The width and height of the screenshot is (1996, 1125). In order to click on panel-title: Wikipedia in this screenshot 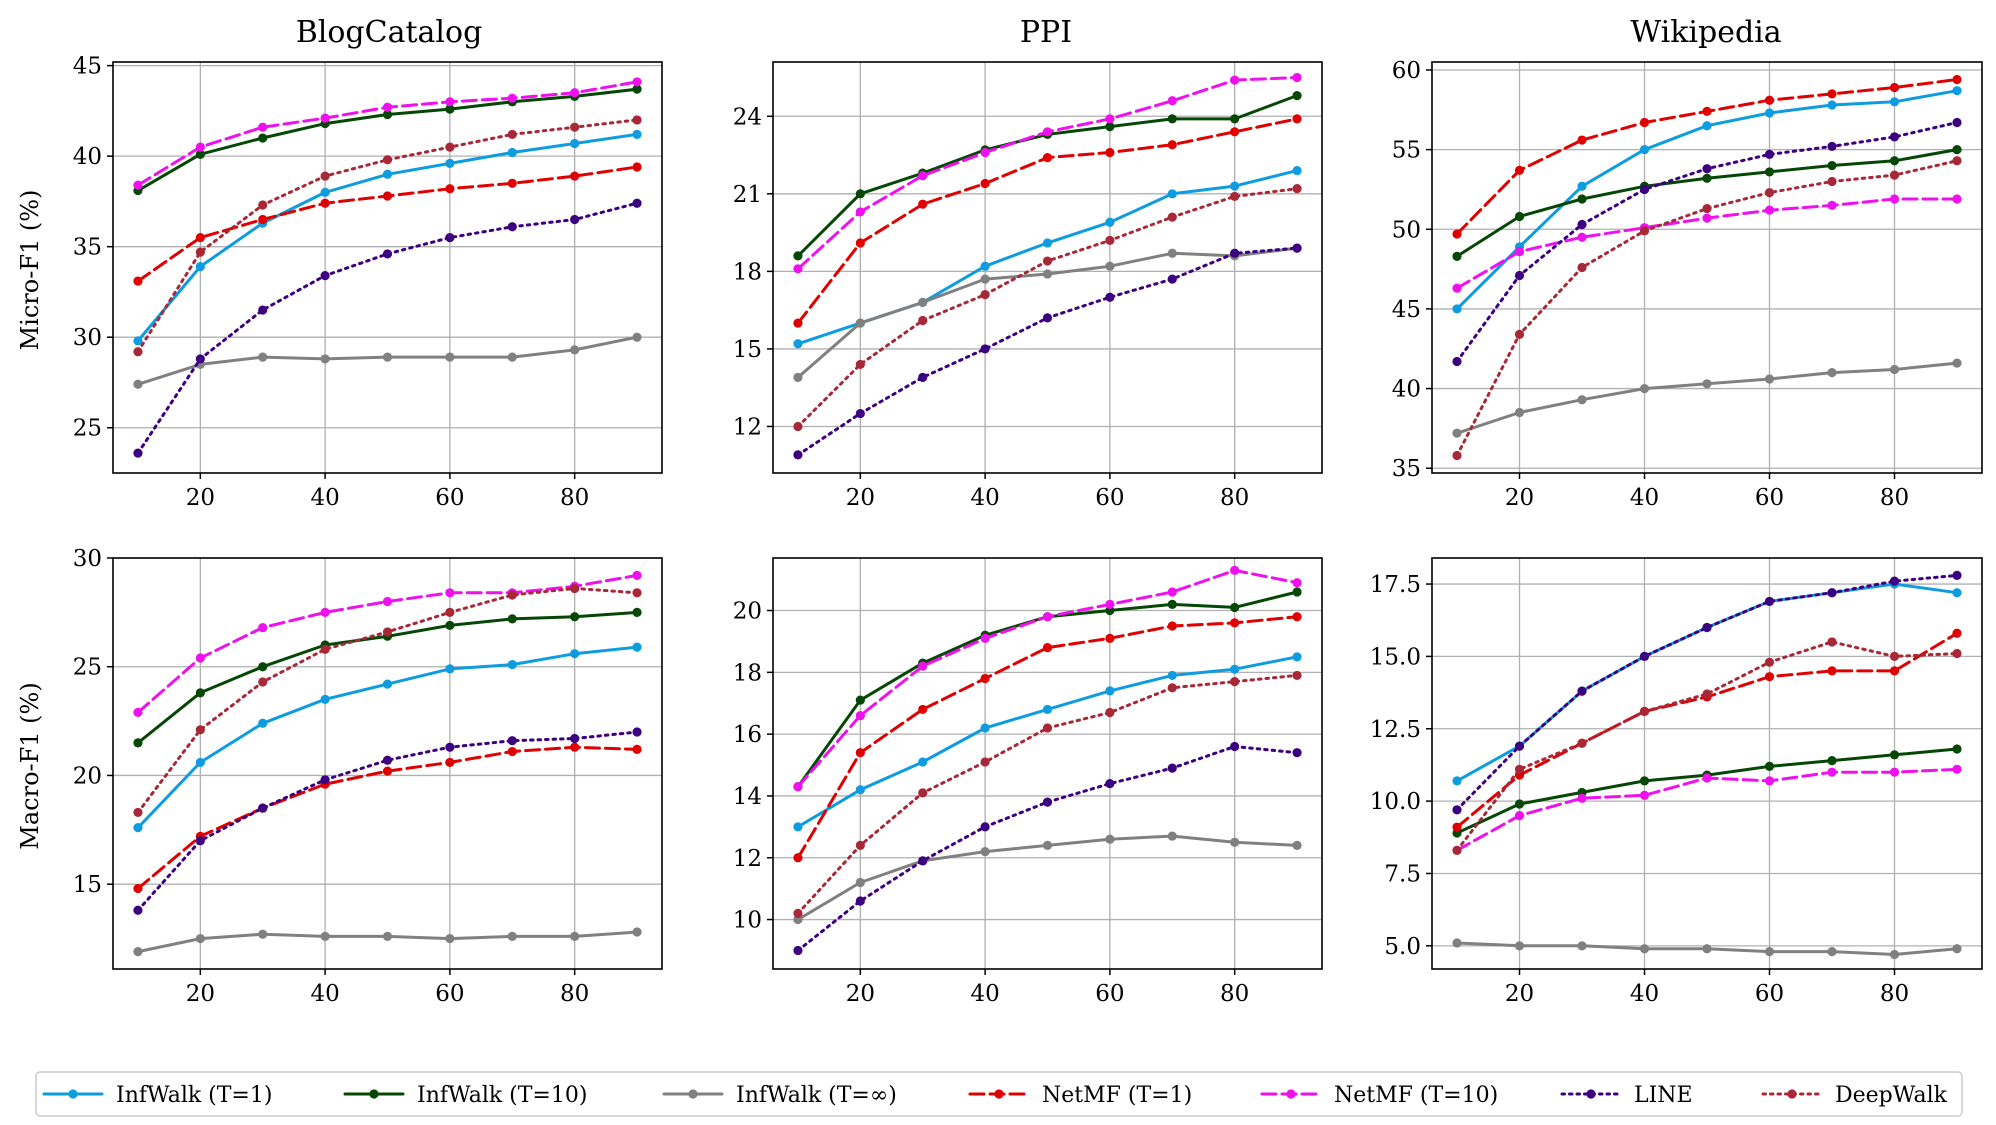, I will do `click(1705, 32)`.